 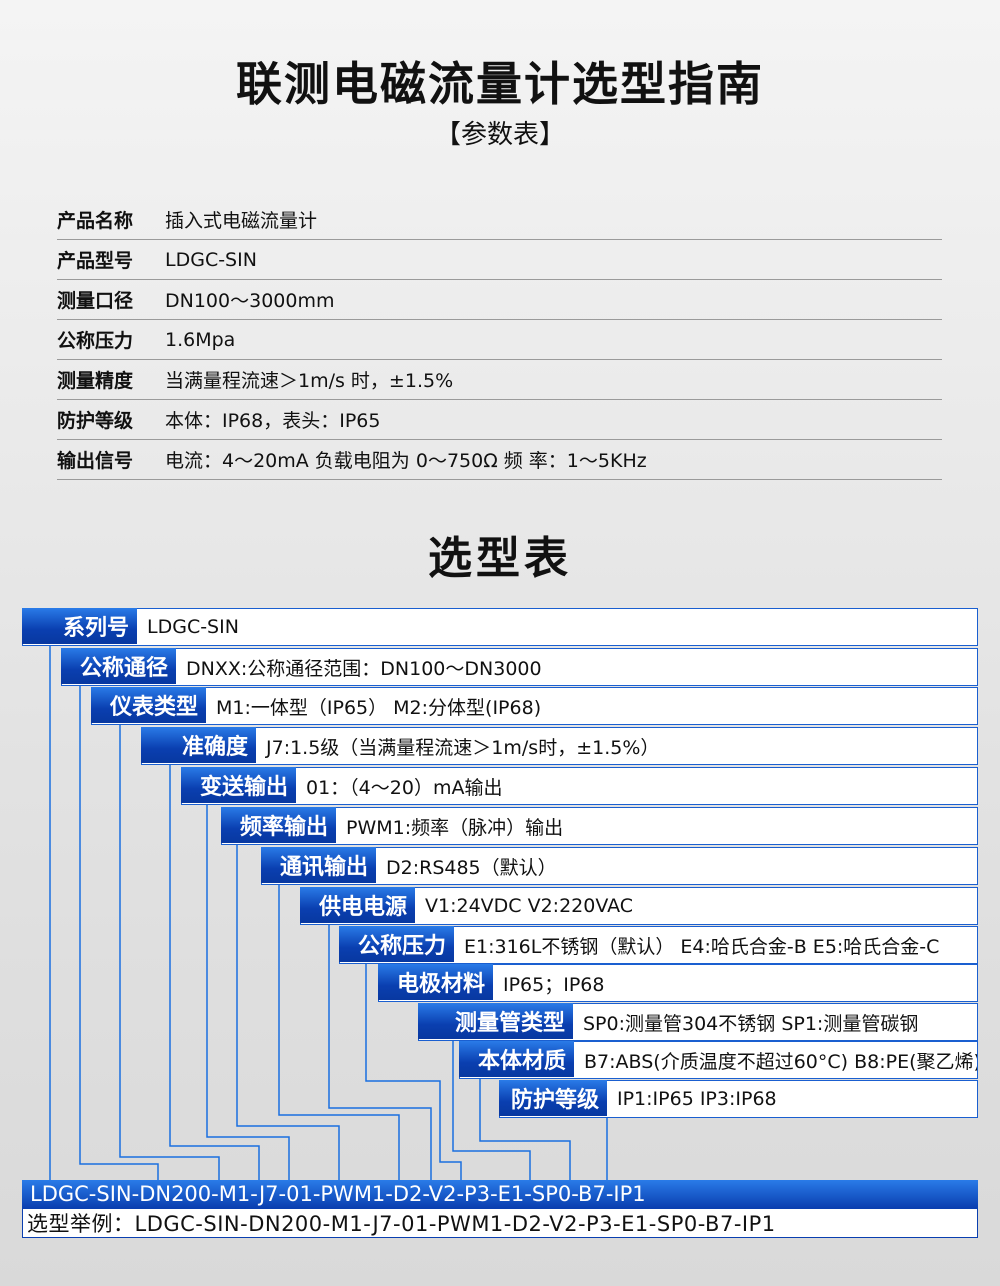 What do you see at coordinates (553, 1098) in the screenshot?
I see `row-label: 防护等级` at bounding box center [553, 1098].